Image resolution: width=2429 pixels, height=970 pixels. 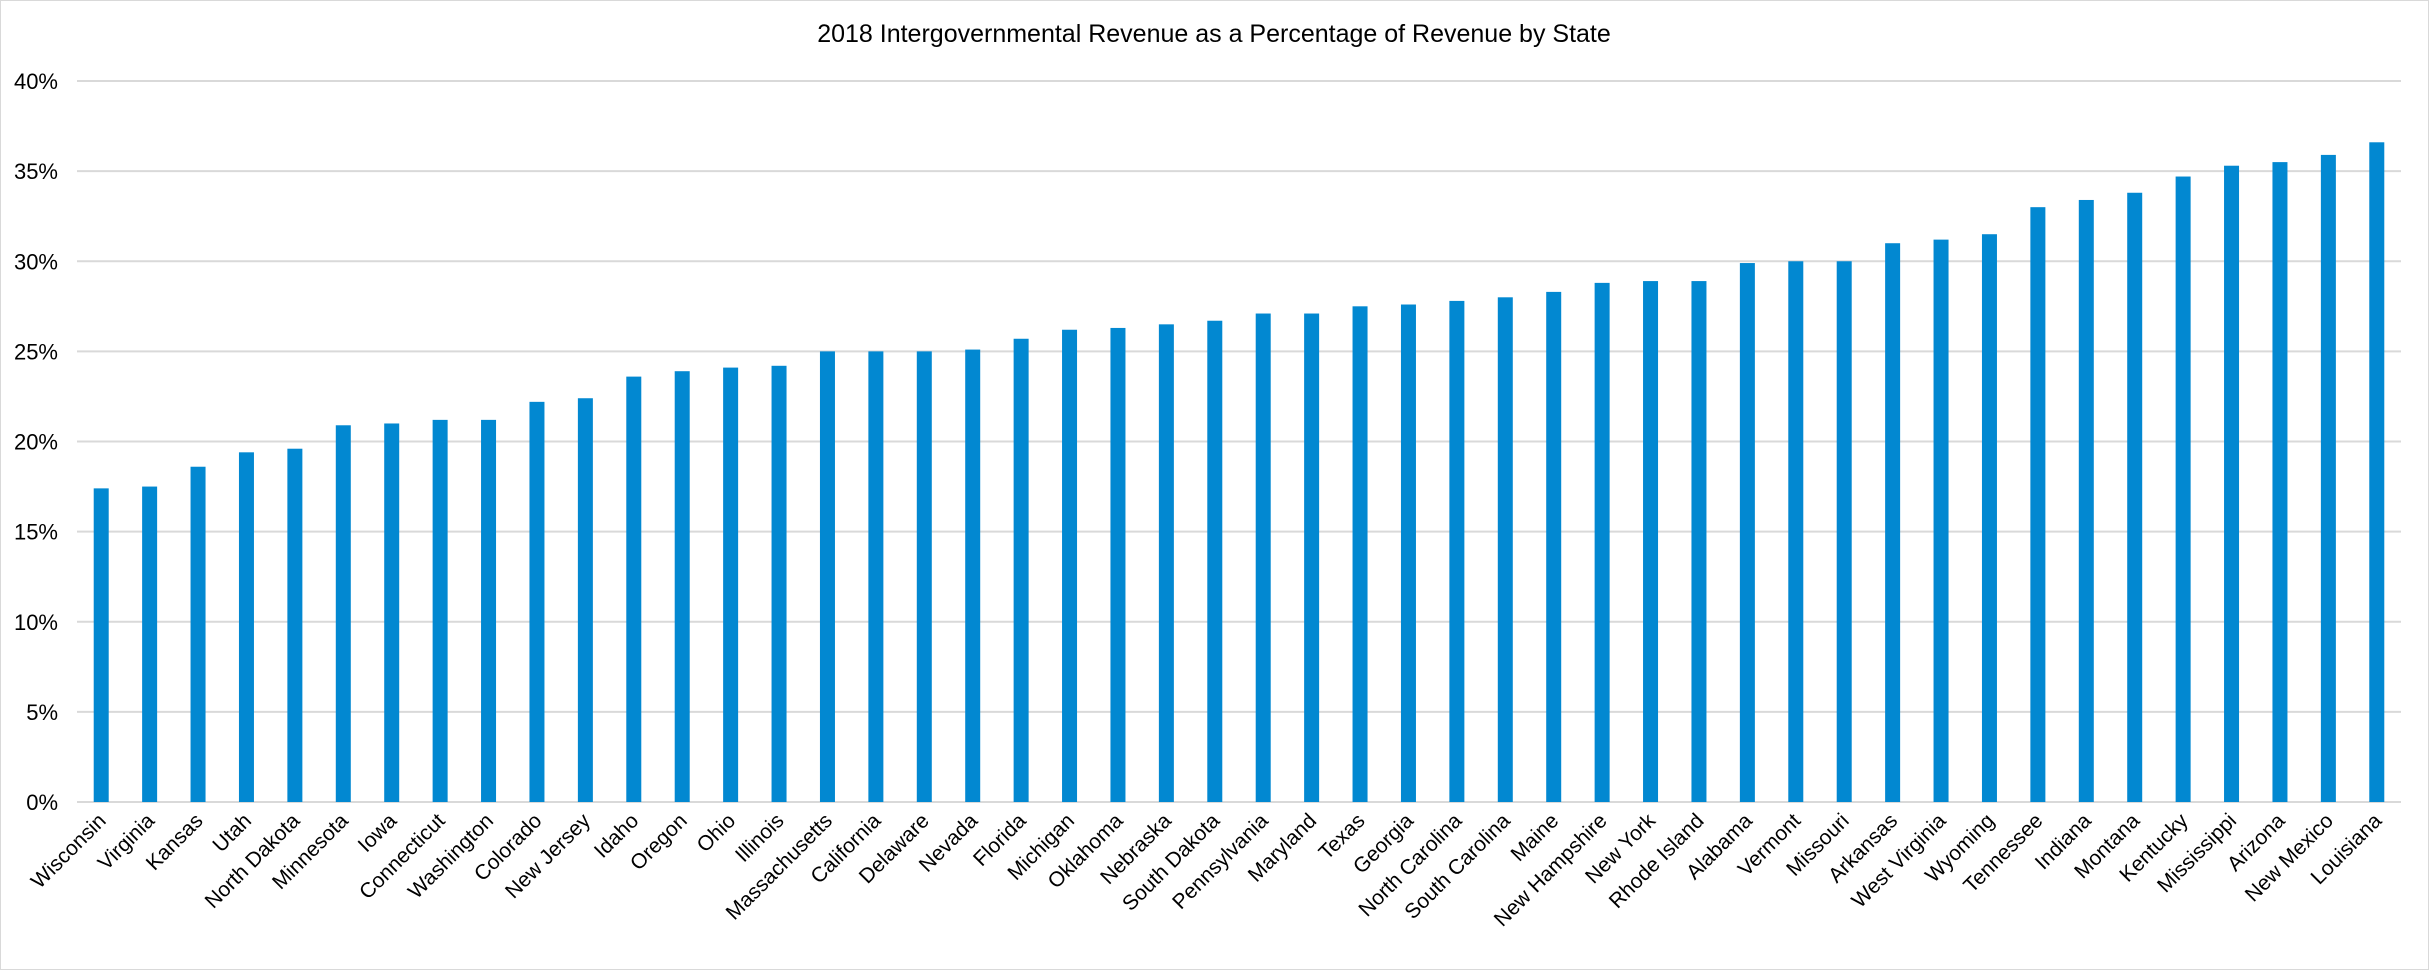 What do you see at coordinates (634, 589) in the screenshot?
I see `bar-idaho` at bounding box center [634, 589].